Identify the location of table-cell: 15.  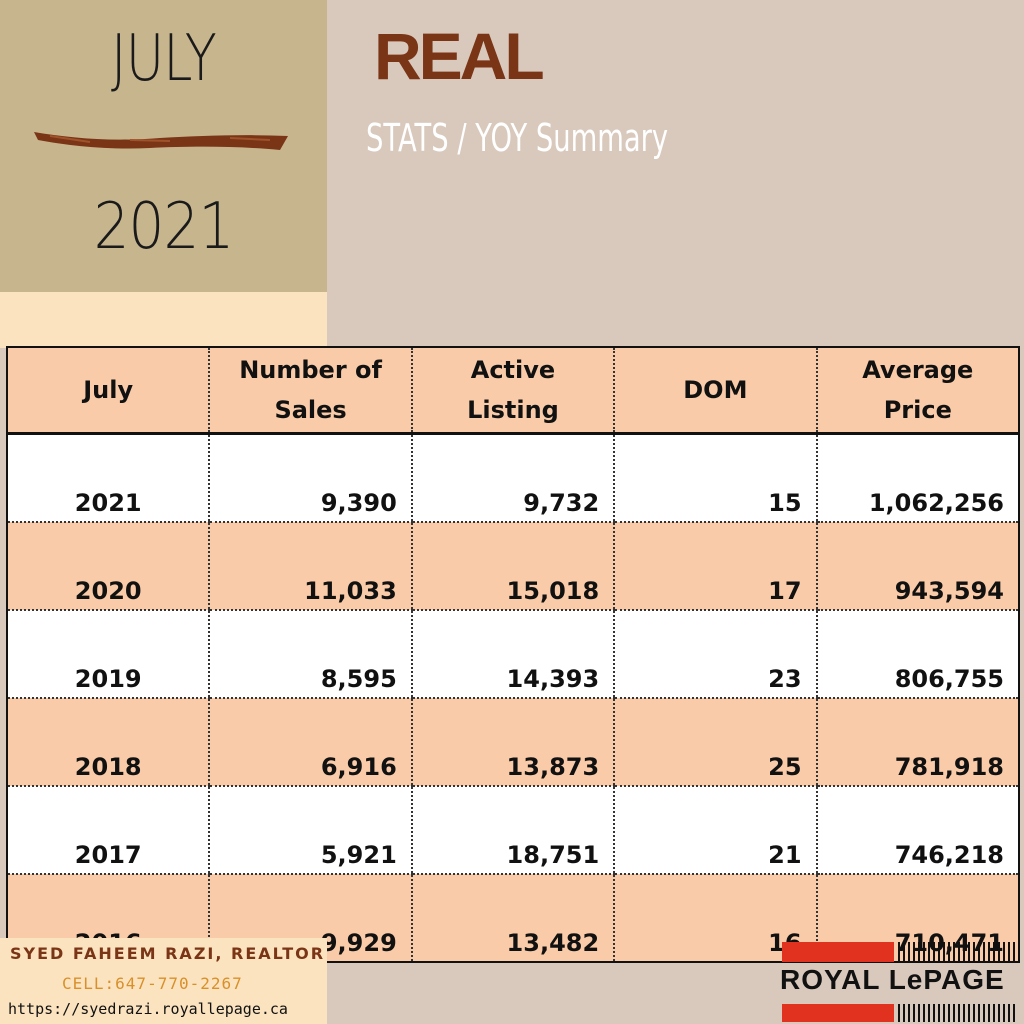
(715, 478).